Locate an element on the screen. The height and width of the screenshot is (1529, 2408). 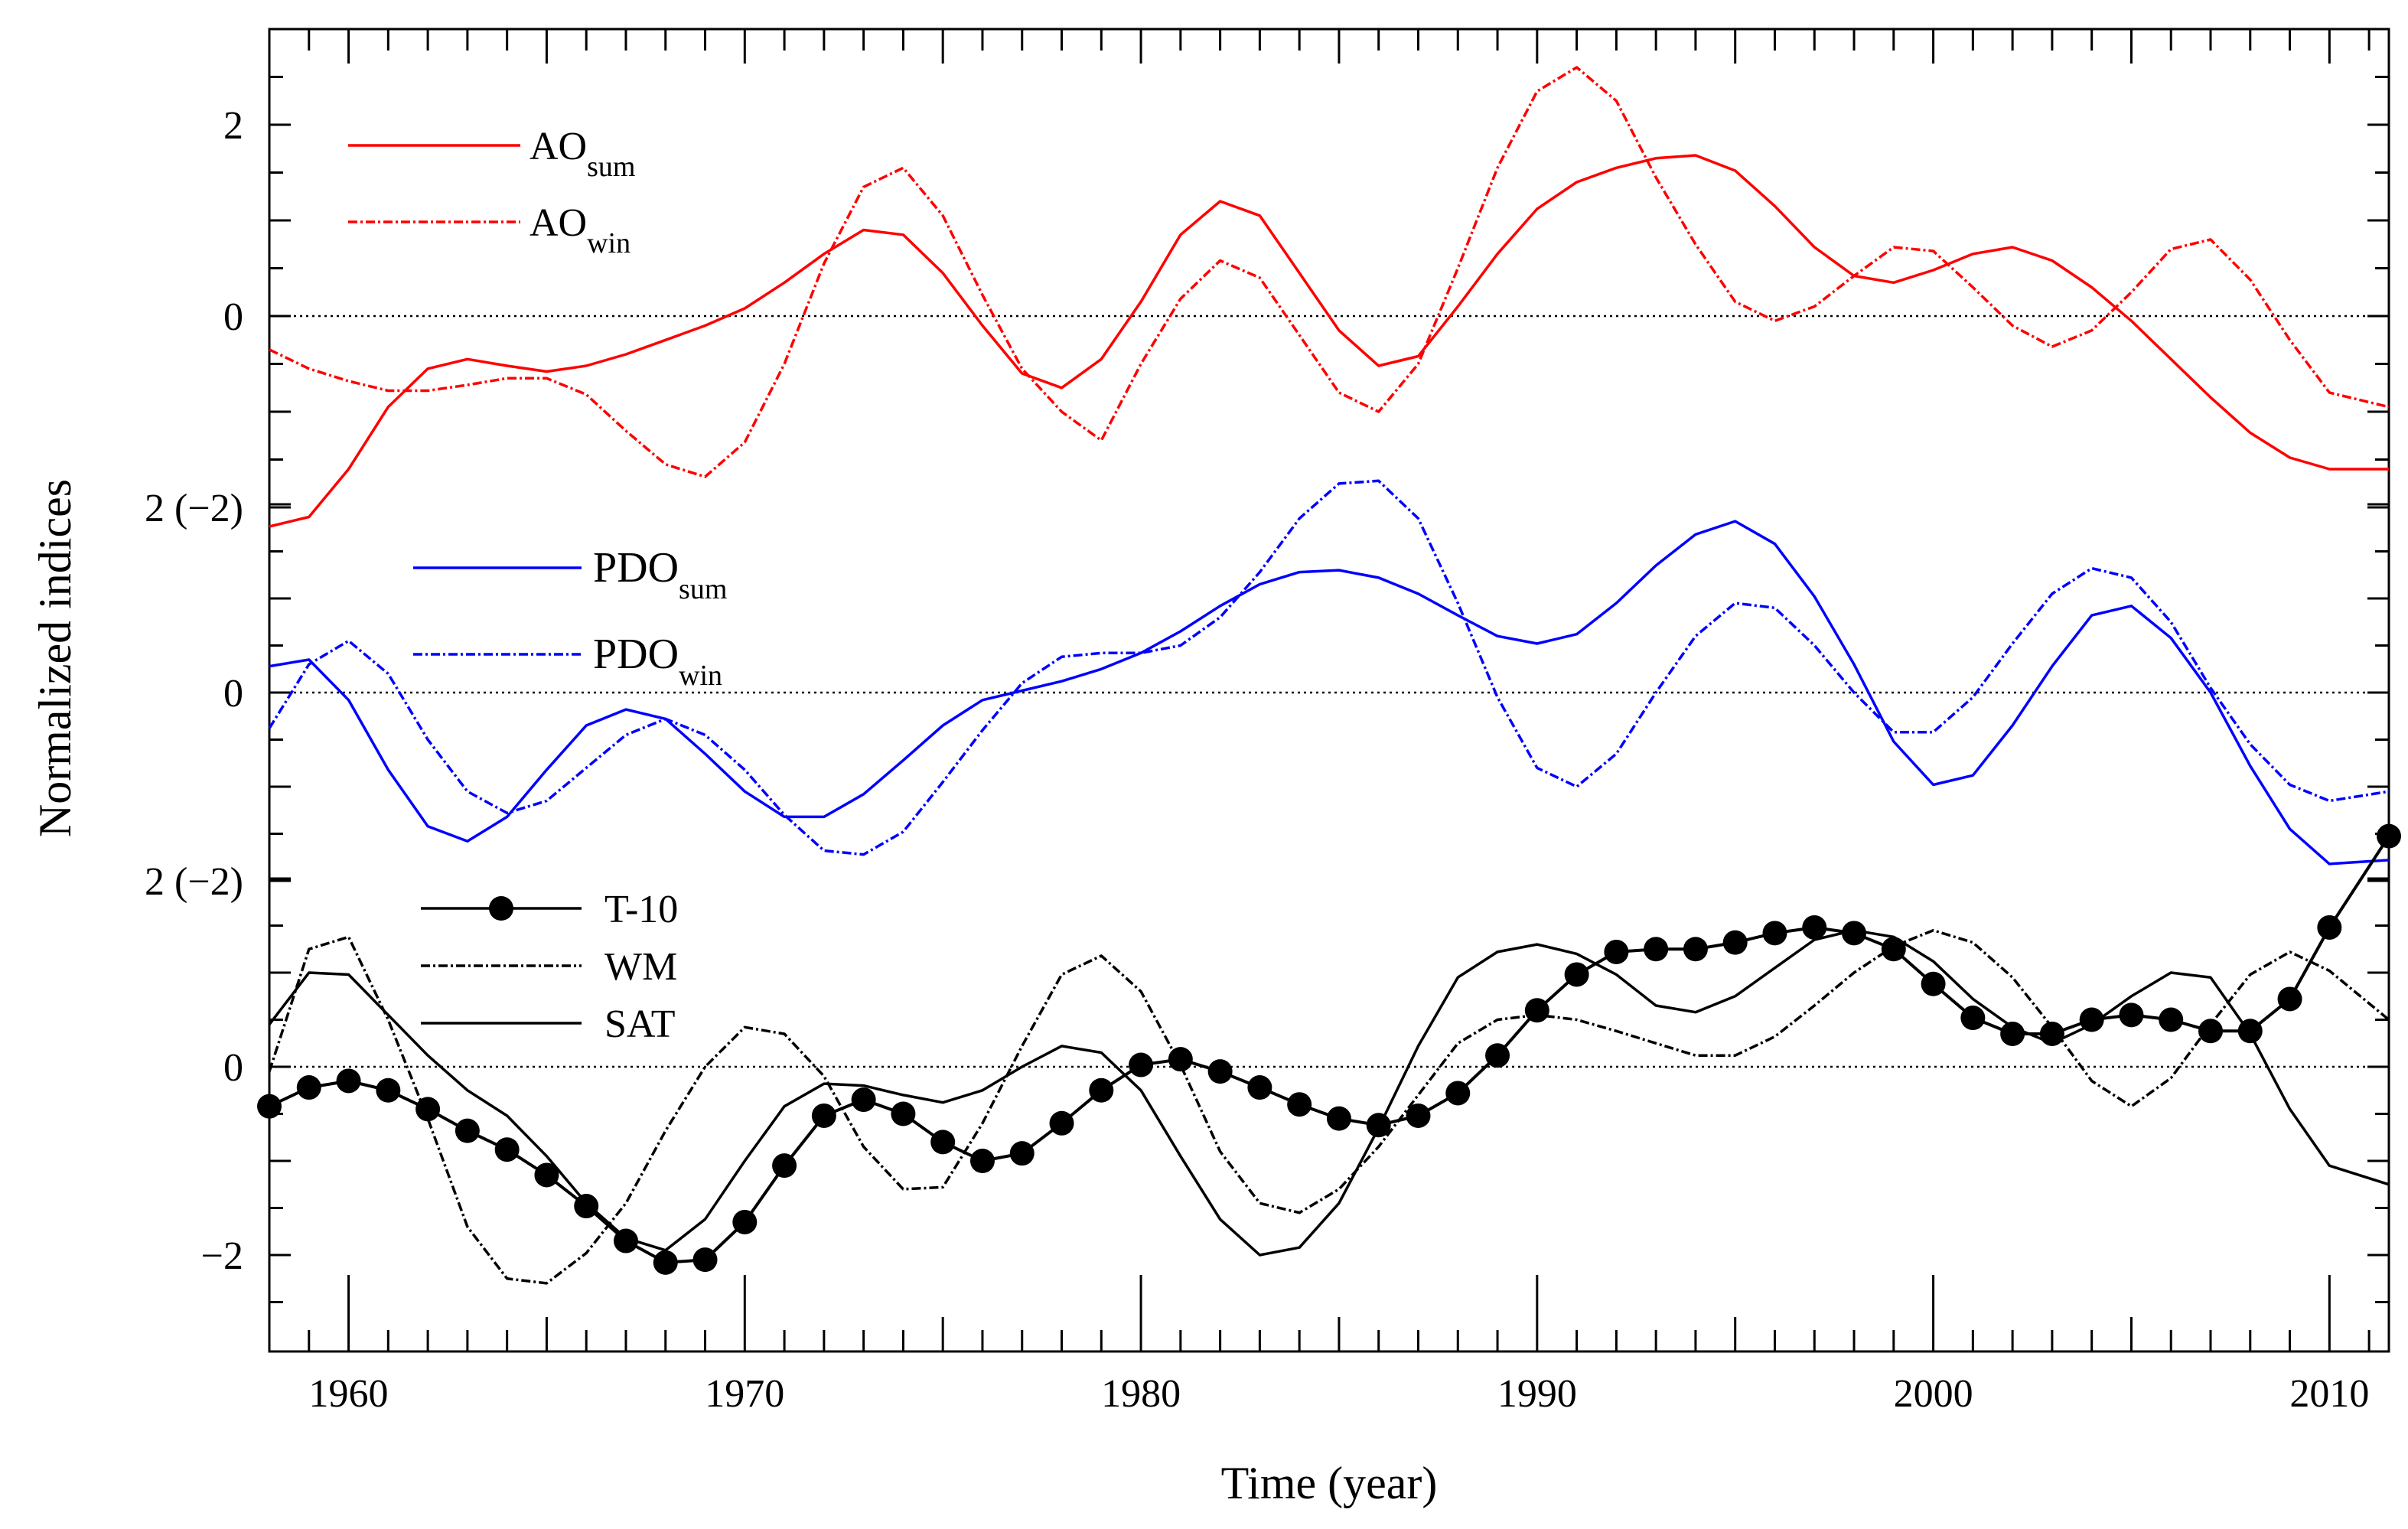
legend-label-wm: WM is located at coordinates (640, 967).